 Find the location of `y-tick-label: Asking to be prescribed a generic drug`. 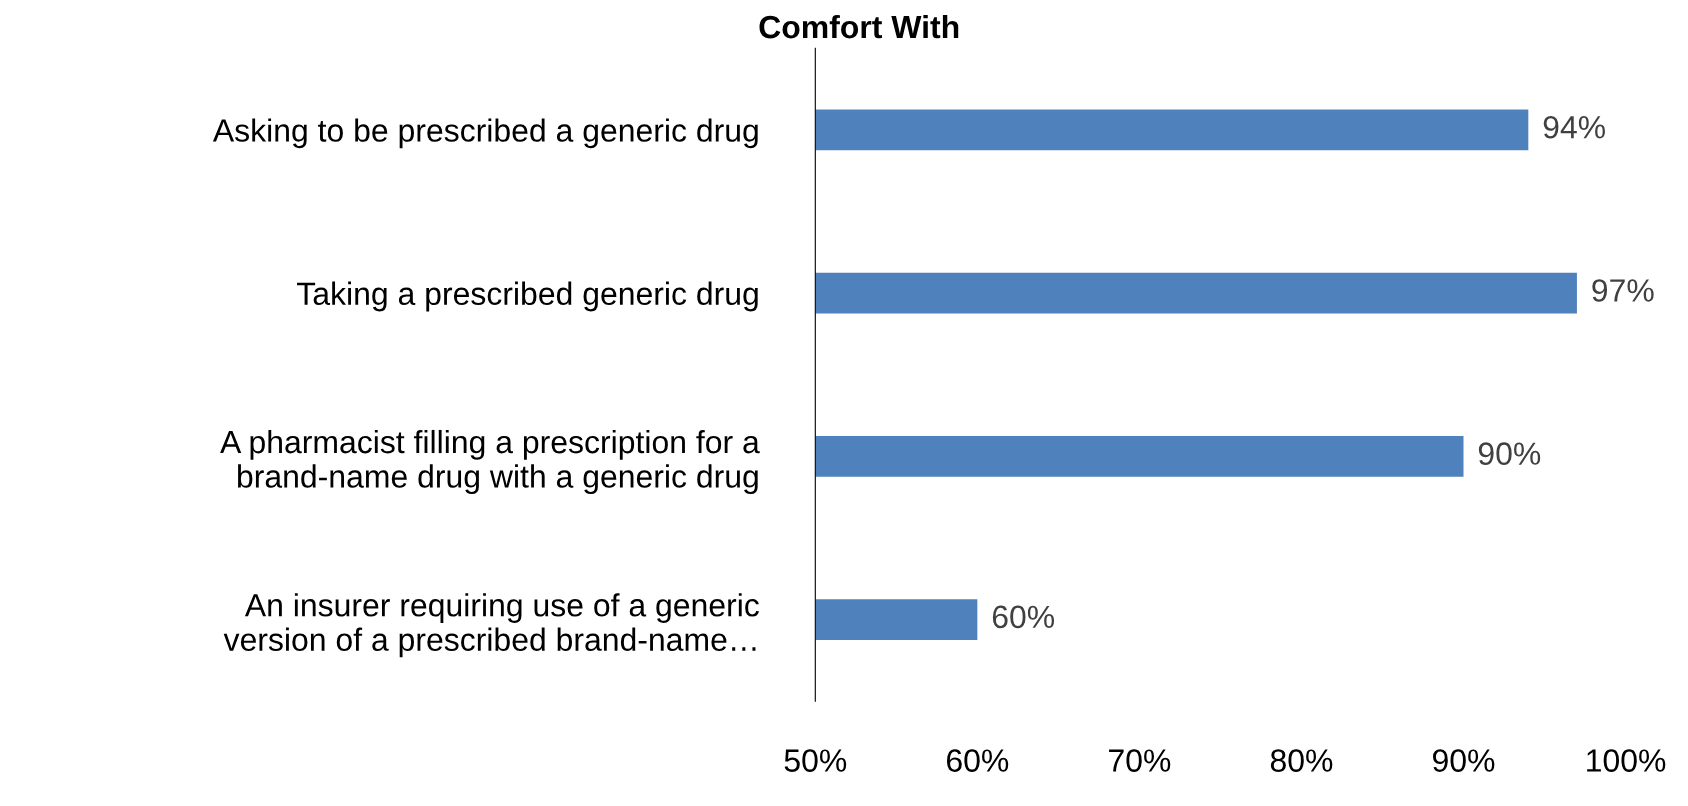

y-tick-label: Asking to be prescribed a generic drug is located at coordinates (485, 133).